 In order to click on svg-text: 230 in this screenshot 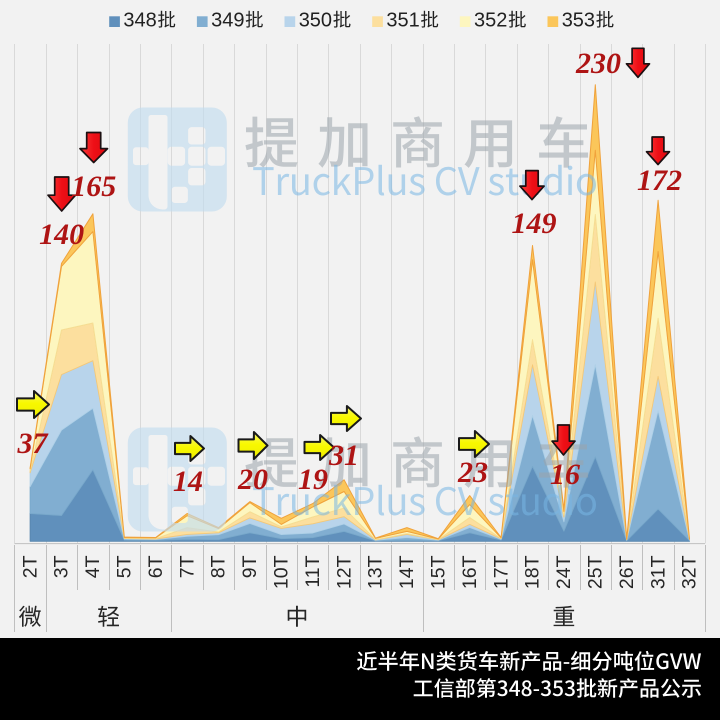, I will do `click(598, 63)`.